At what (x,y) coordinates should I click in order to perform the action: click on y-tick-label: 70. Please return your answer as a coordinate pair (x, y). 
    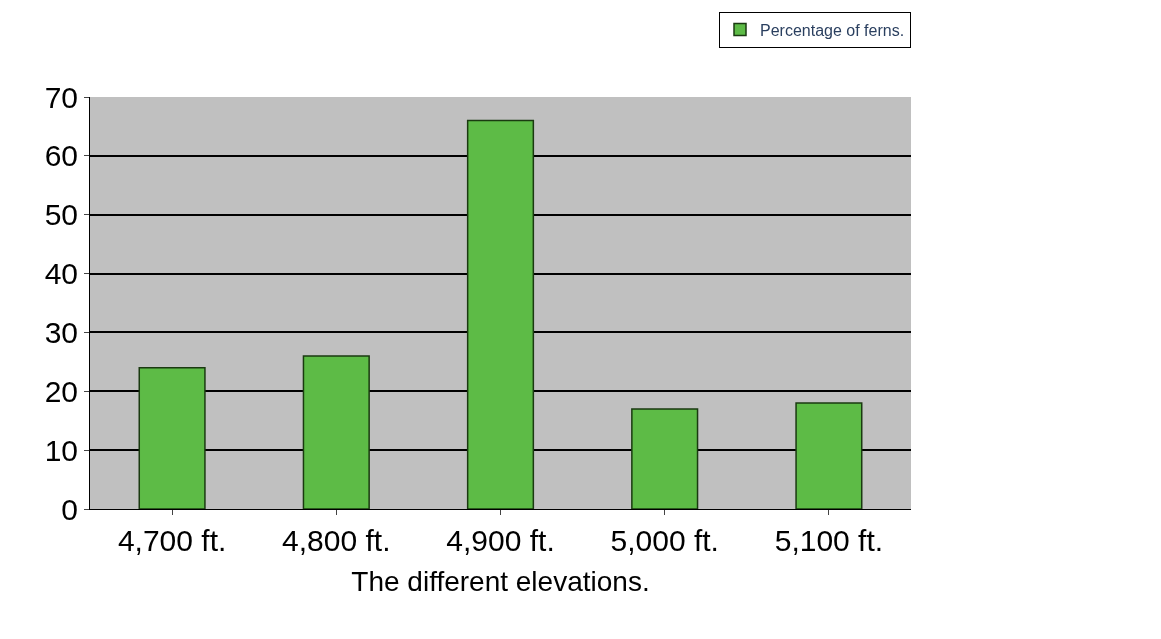
    Looking at the image, I should click on (61, 97).